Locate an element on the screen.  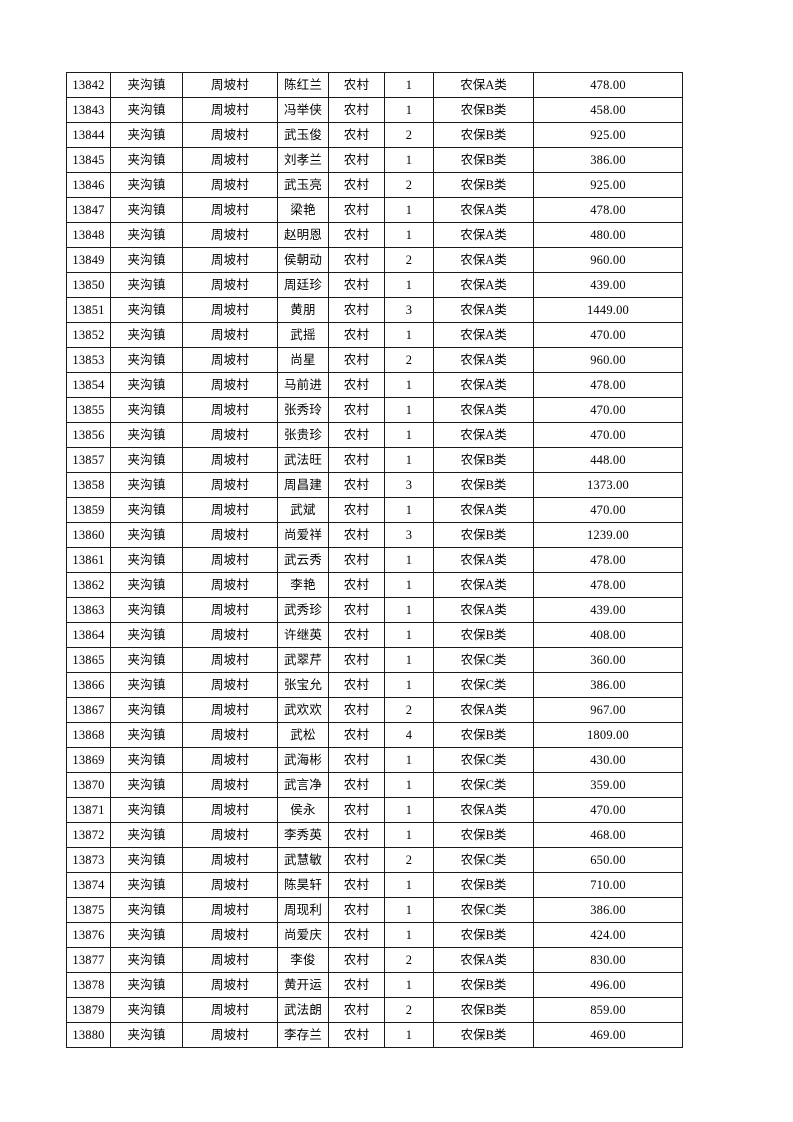
cell-name: 周昌建 is located at coordinates (303, 485).